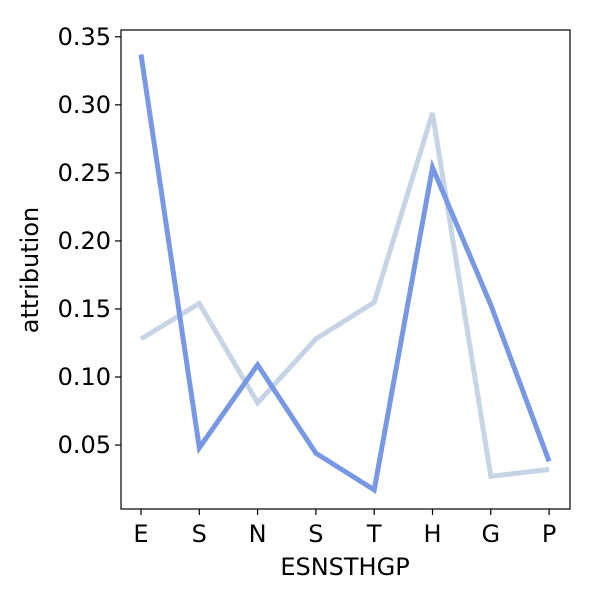  What do you see at coordinates (258, 534) in the screenshot?
I see `x-tick-label: N` at bounding box center [258, 534].